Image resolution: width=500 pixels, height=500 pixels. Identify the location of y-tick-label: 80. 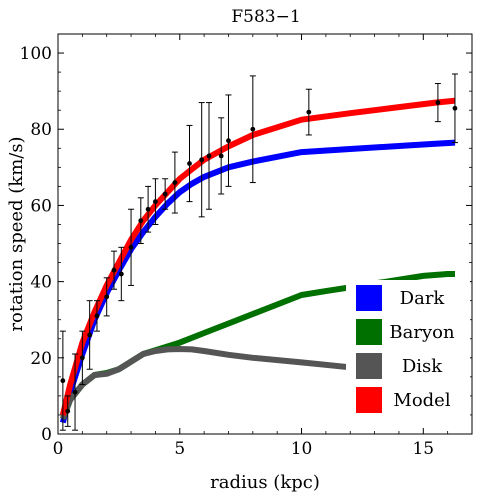
(41, 130).